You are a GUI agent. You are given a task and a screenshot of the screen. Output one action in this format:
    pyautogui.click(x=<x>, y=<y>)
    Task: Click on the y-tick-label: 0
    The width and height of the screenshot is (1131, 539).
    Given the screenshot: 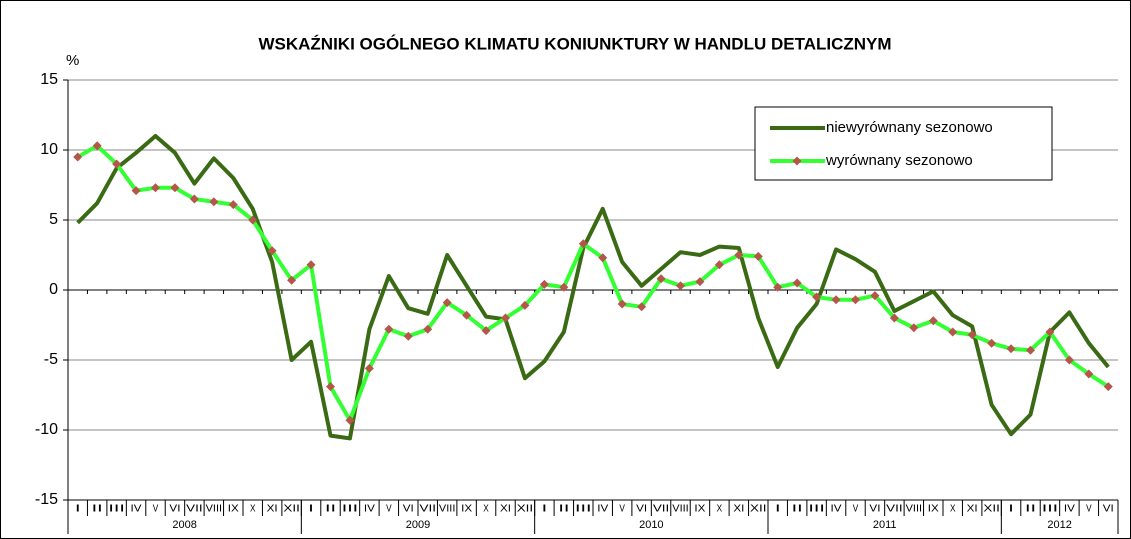 What is the action you would take?
    pyautogui.click(x=53, y=289)
    